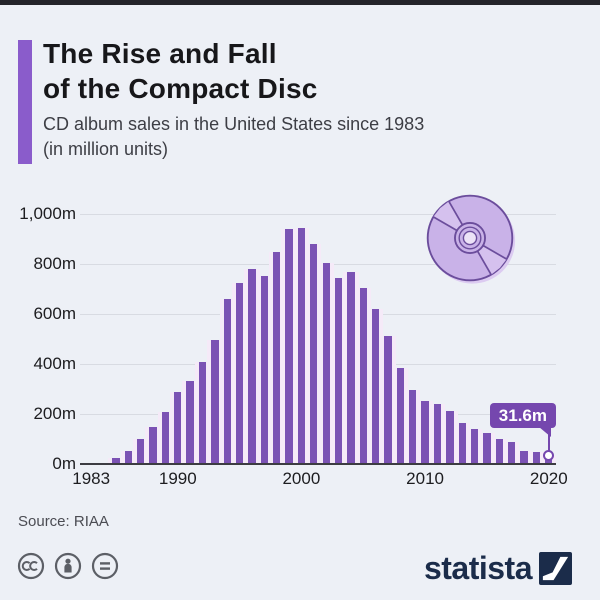 The width and height of the screenshot is (600, 600). I want to click on x-axis-line, so click(318, 464).